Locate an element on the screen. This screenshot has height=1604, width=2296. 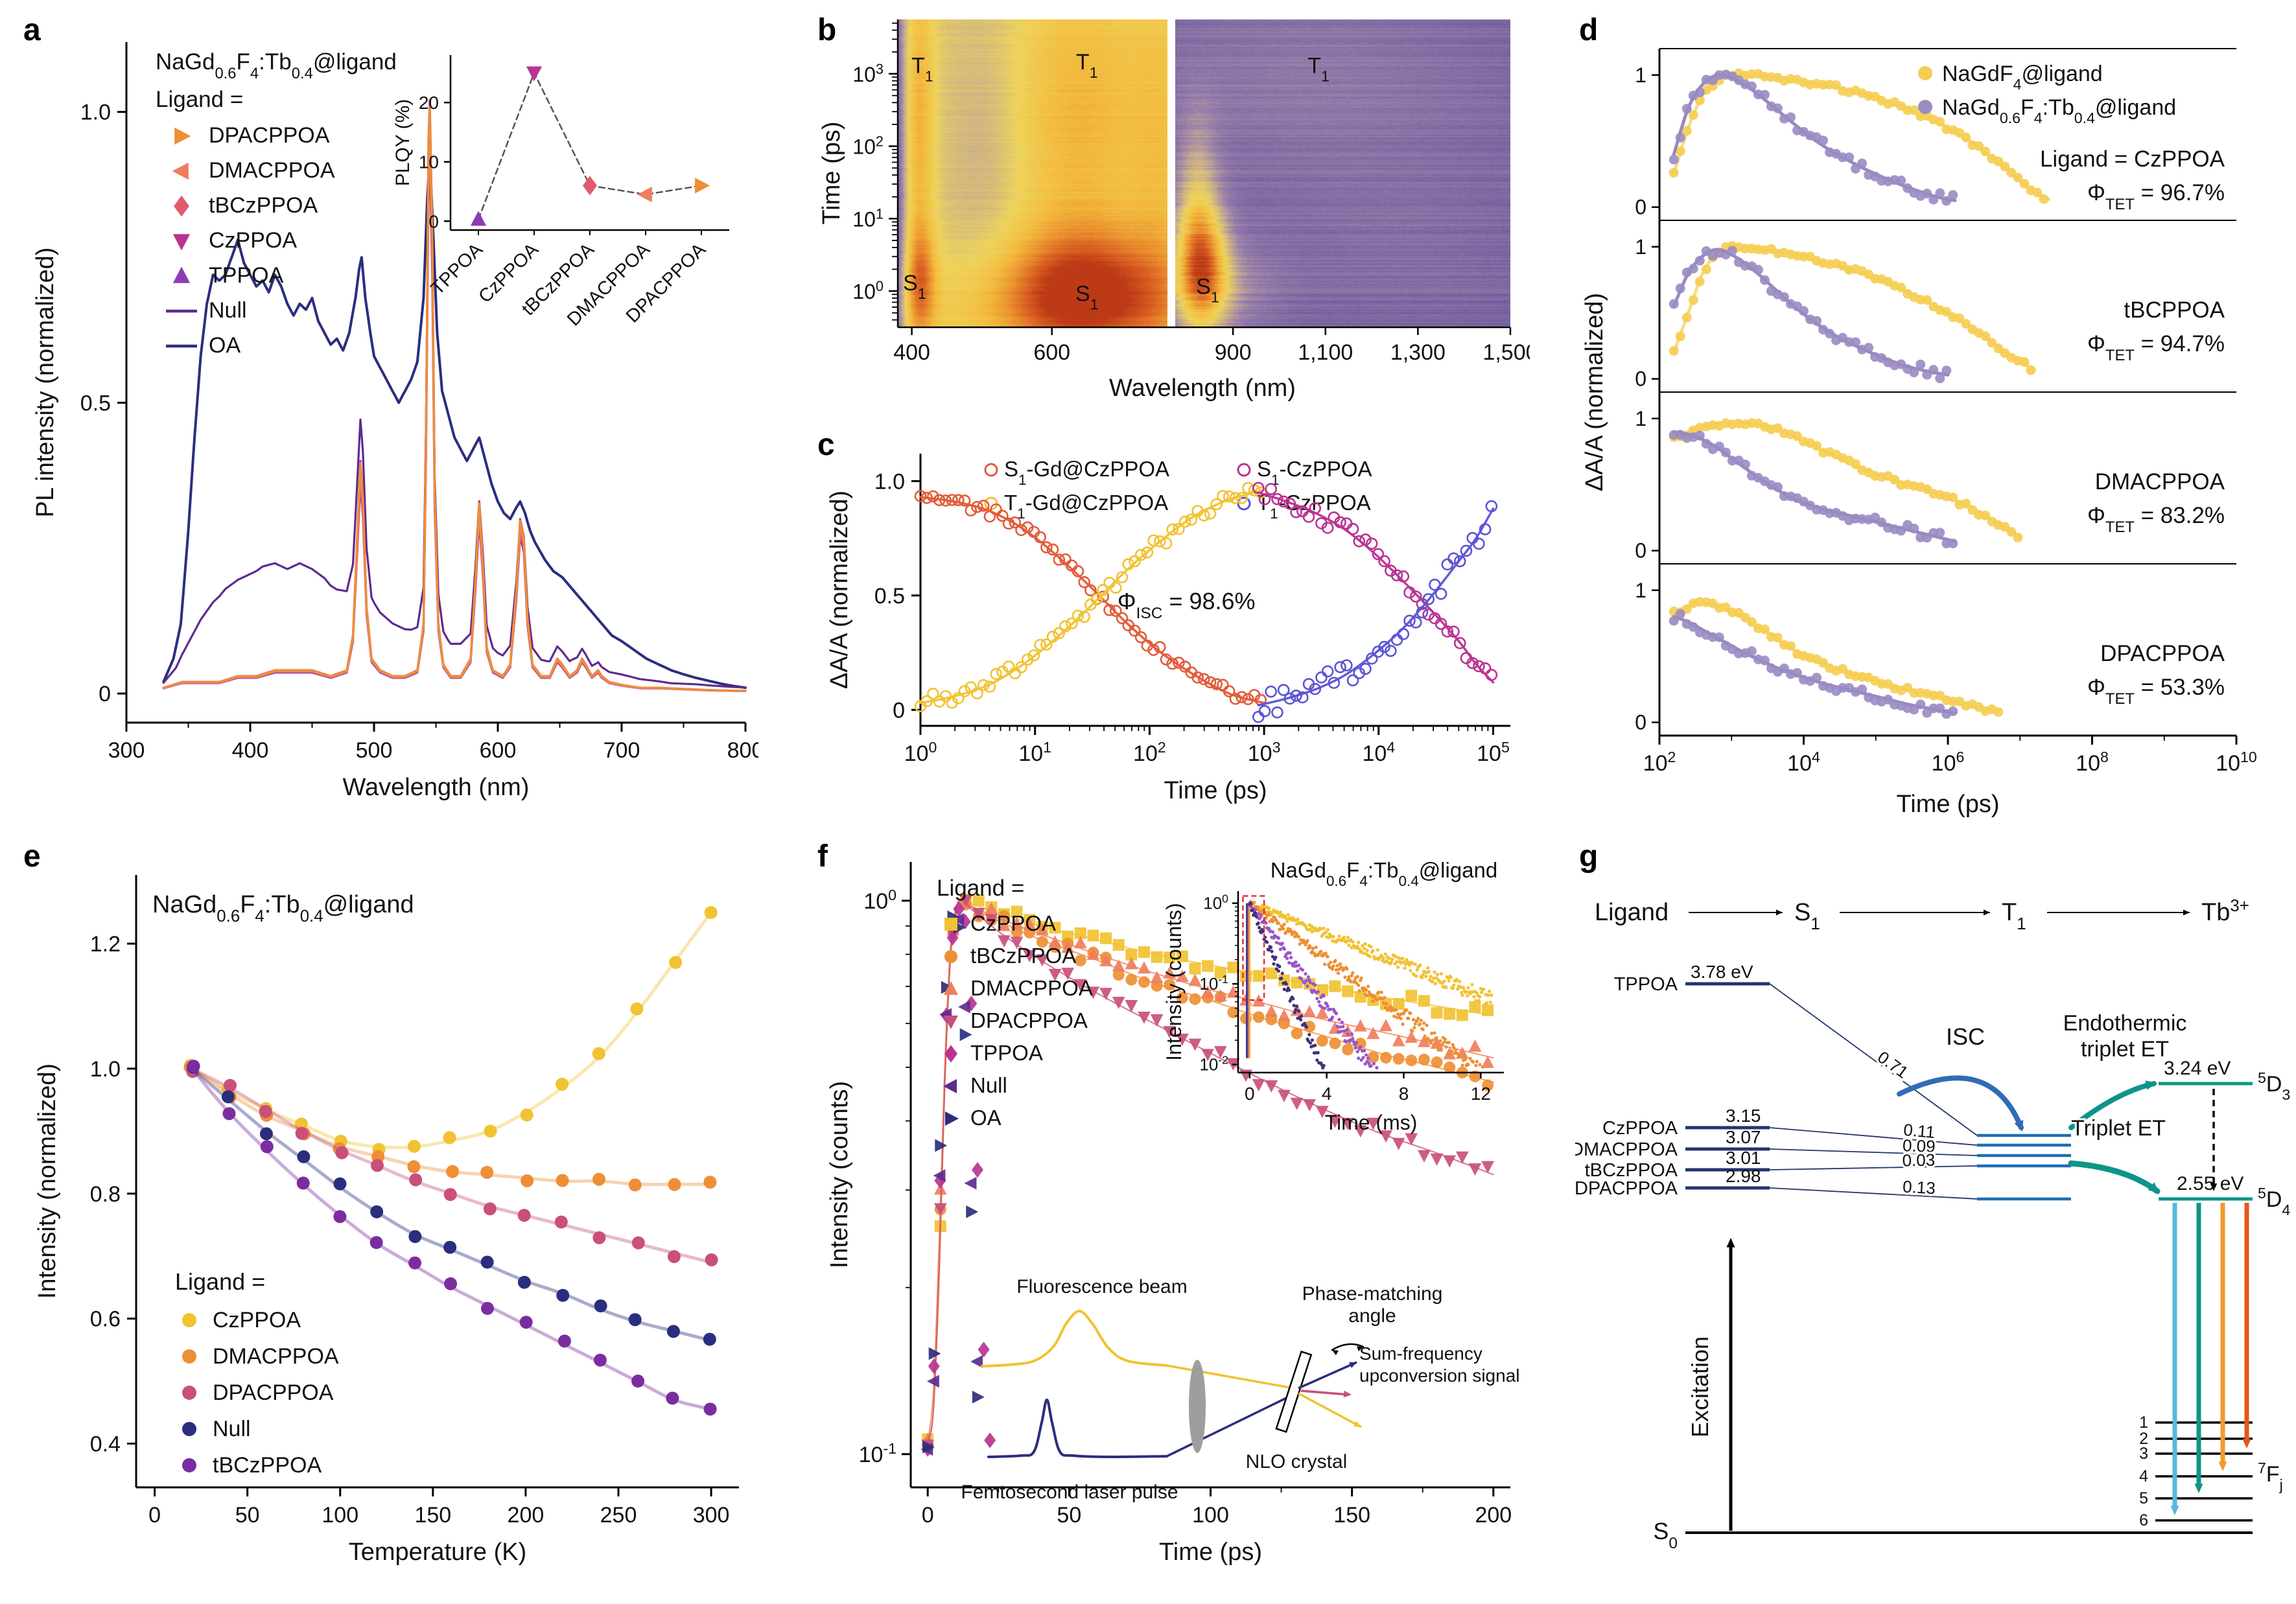
a-legend-item: DMACPPOA is located at coordinates (272, 170).